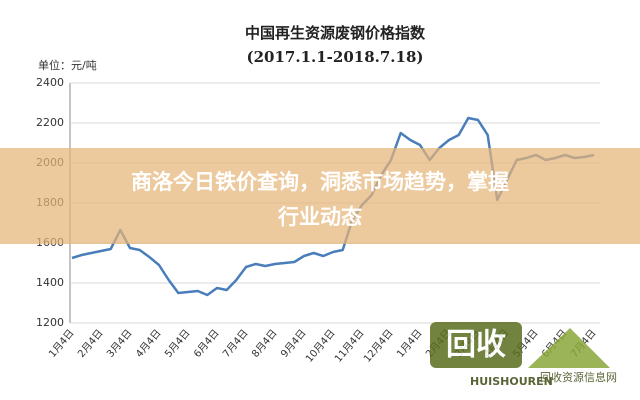 This screenshot has height=400, width=640. What do you see at coordinates (67, 65) in the screenshot?
I see `unit-label: 单位：元/吨` at bounding box center [67, 65].